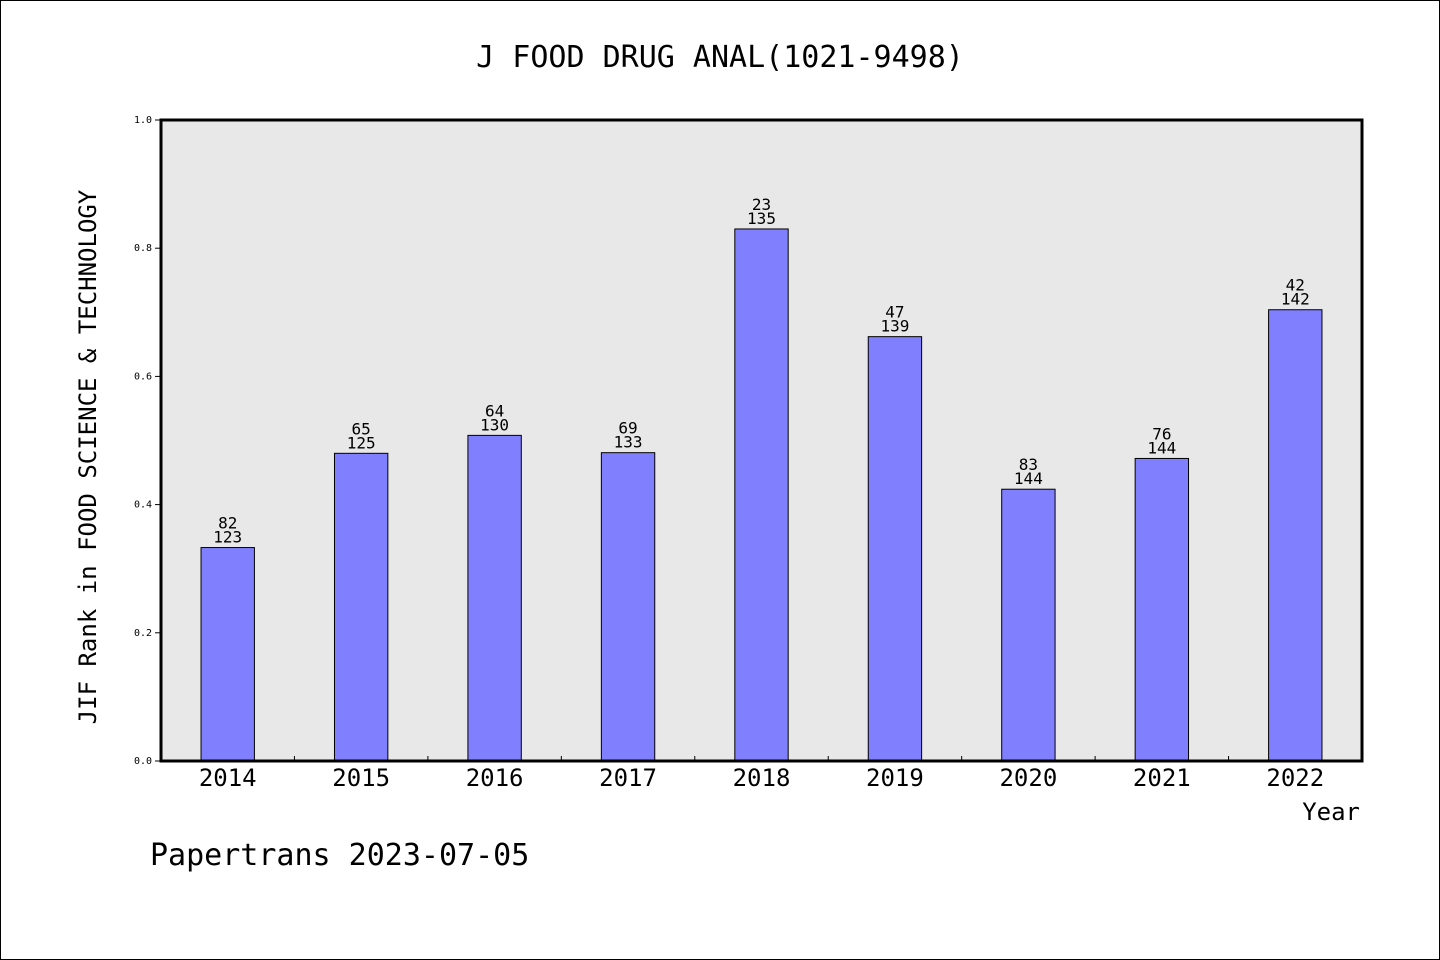  I want to click on y-ticks-group: 0.0 0.2 0.4 0.6 0.8 1.0, so click(147, 441).